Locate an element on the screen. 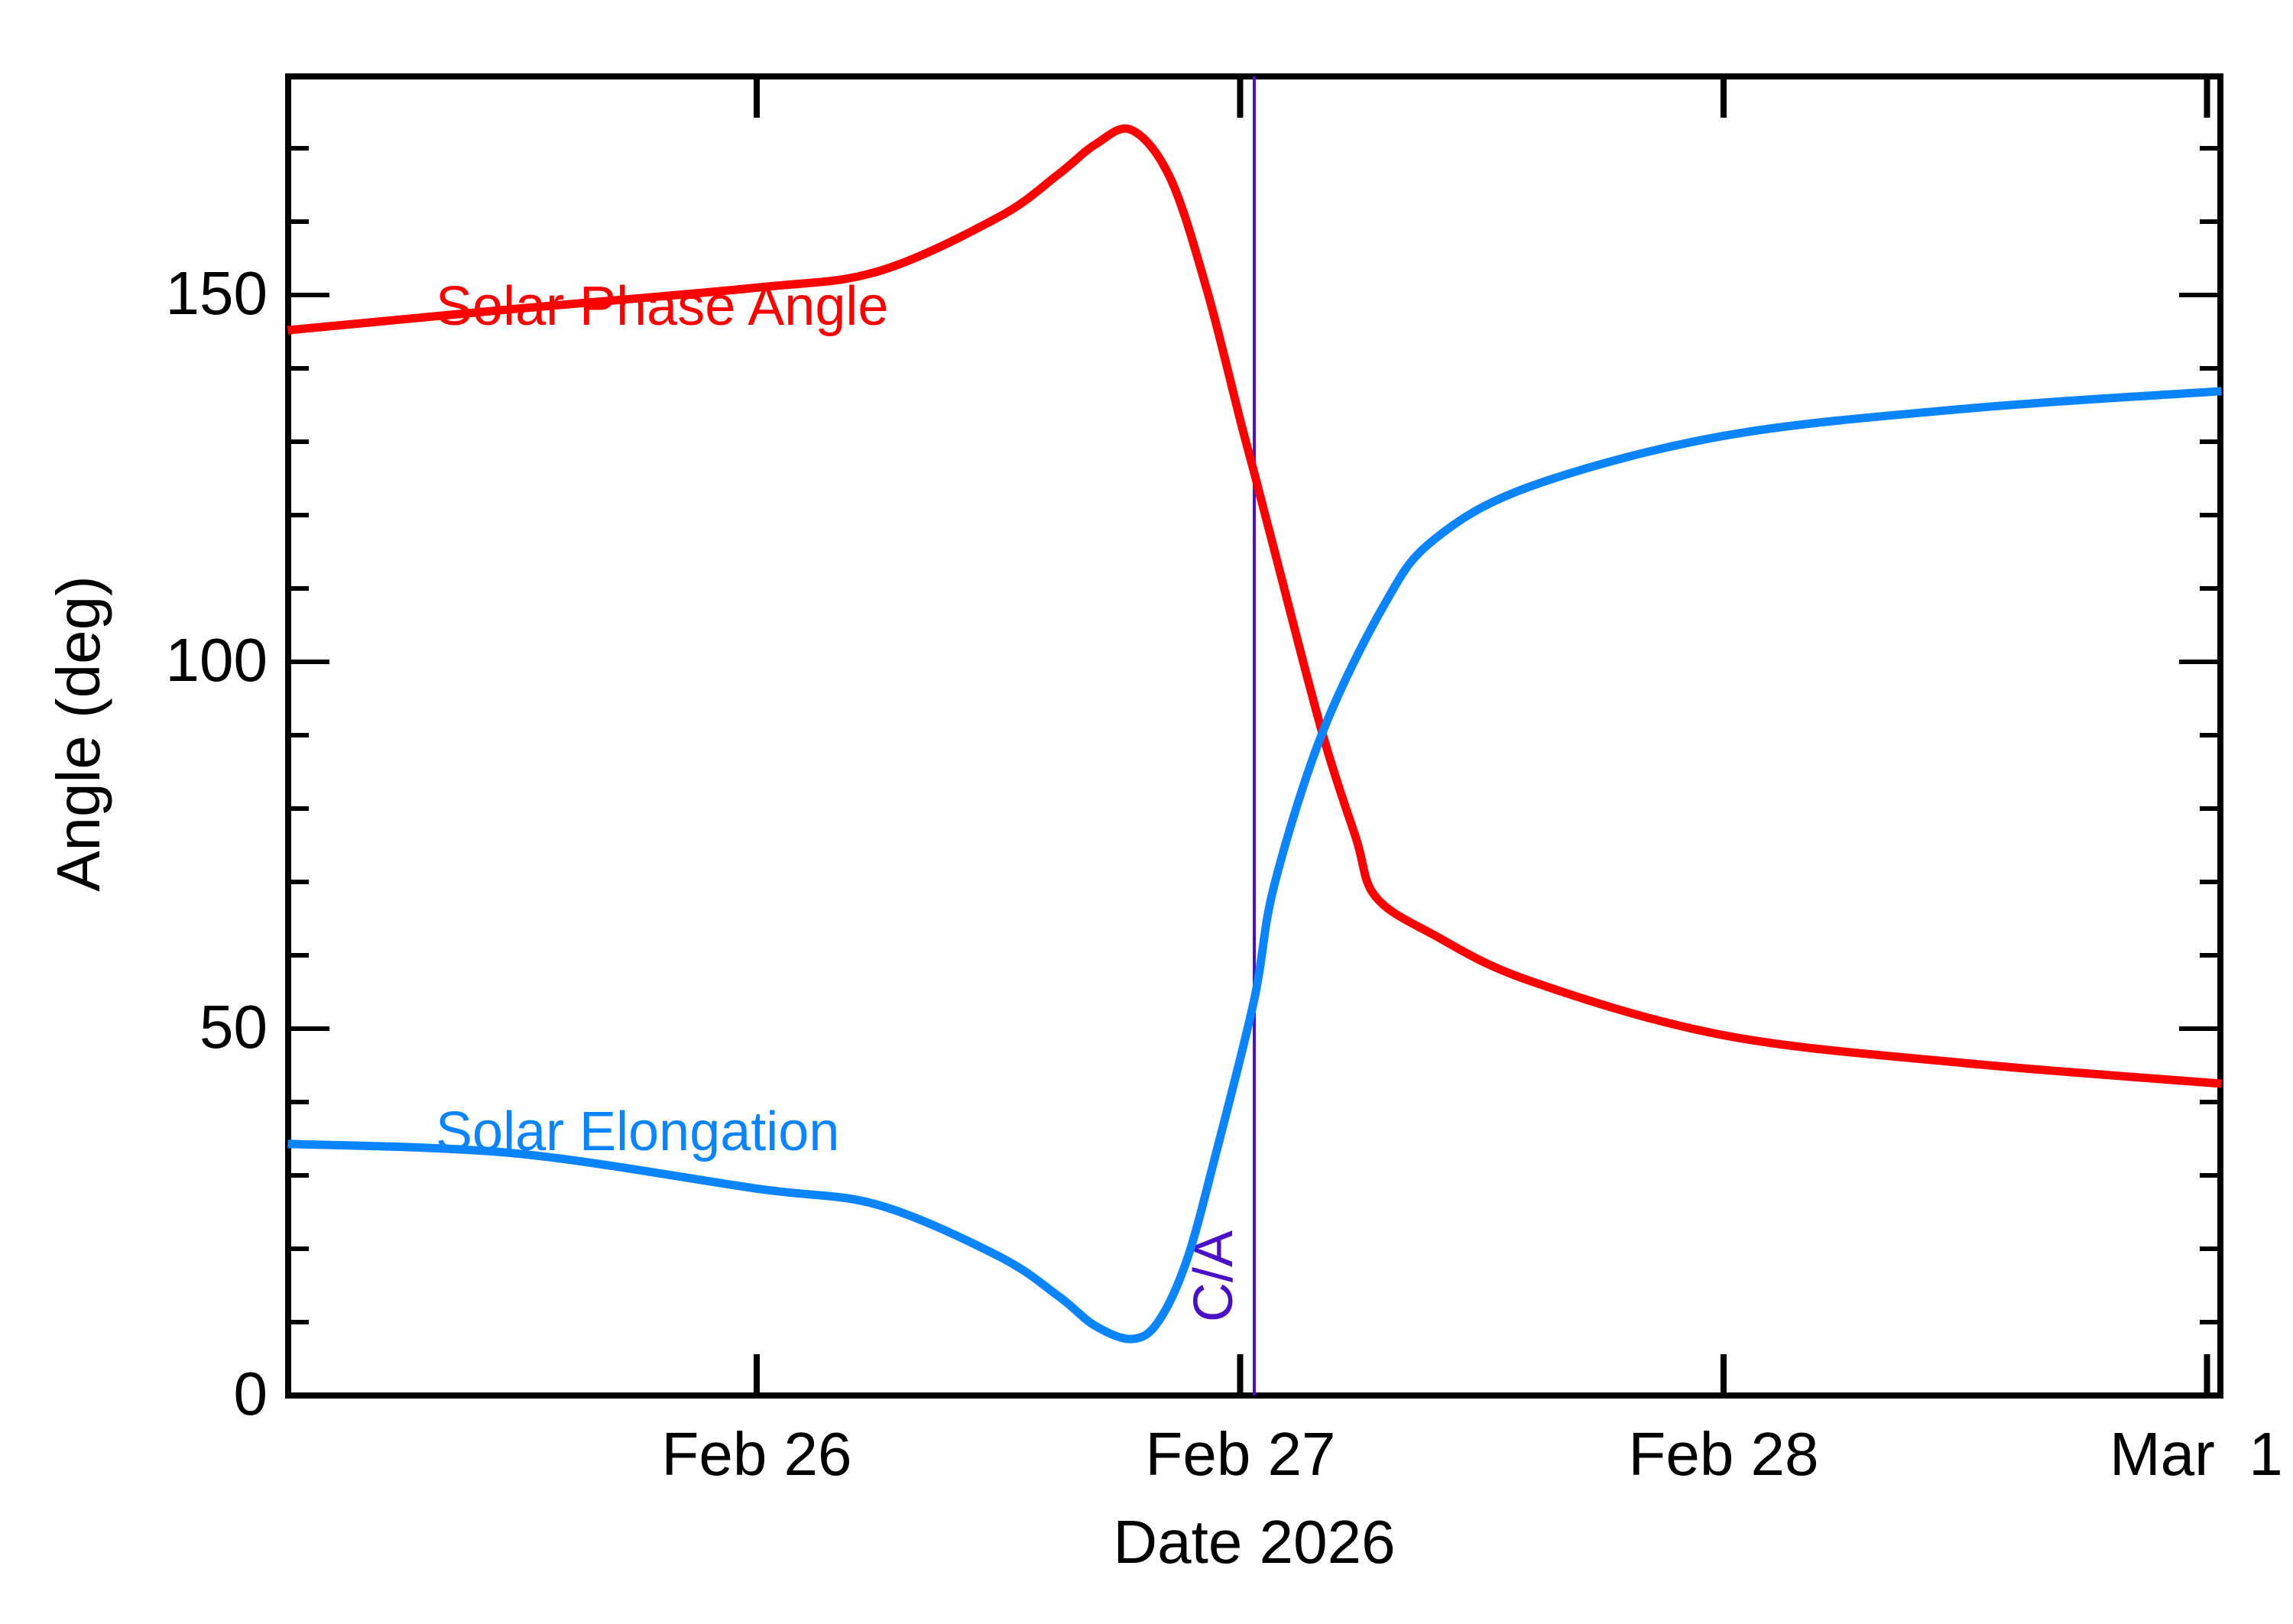 The image size is (2293, 1624). x-tick-label: Feb 27 is located at coordinates (1240, 1454).